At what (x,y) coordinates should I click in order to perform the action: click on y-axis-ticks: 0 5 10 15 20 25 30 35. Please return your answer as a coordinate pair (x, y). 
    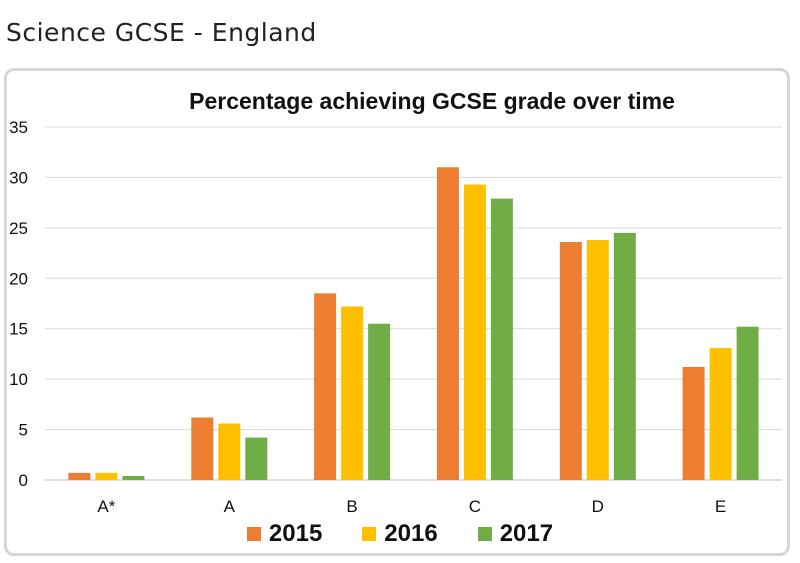
    Looking at the image, I should click on (18, 304).